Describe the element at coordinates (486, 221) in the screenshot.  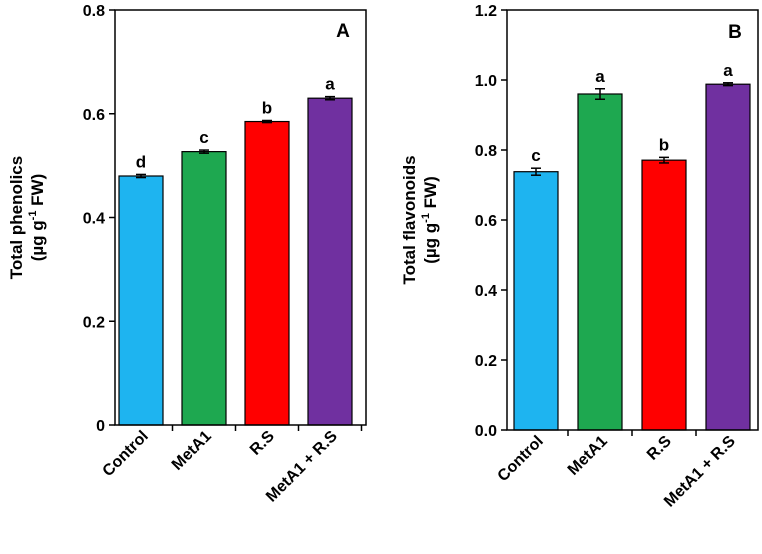
I see `panel-b-y-tick-label-4: 0.6` at that location.